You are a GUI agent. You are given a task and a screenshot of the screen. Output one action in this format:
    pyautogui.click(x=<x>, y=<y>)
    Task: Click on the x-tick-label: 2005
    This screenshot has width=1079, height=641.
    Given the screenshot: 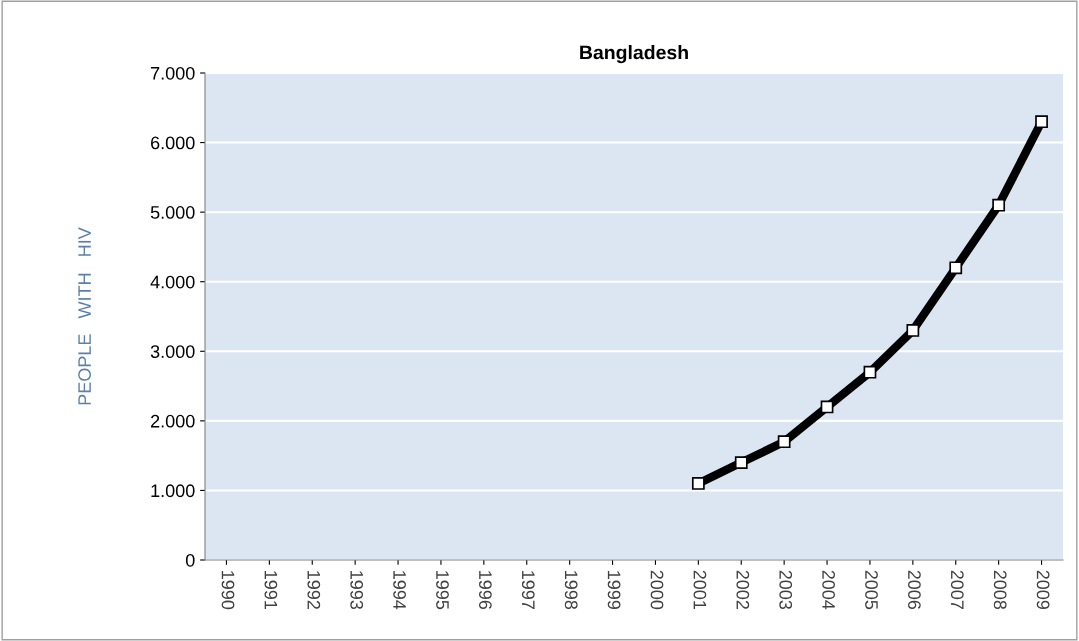 What is the action you would take?
    pyautogui.click(x=871, y=590)
    